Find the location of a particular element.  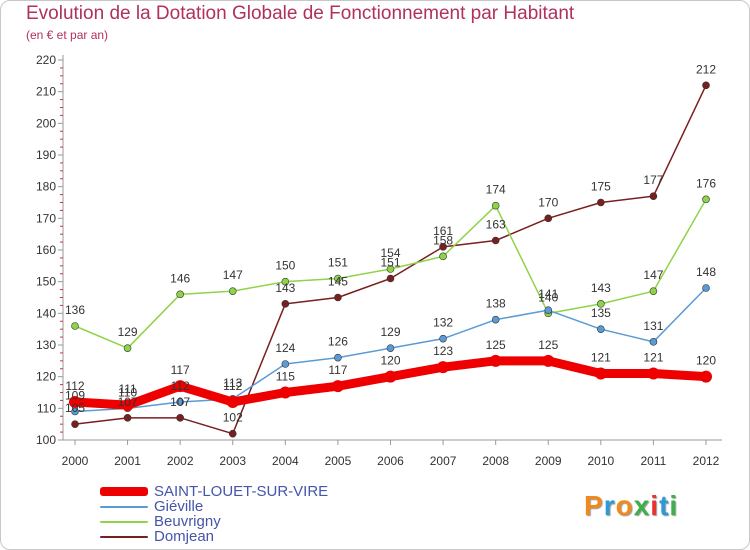

data-label: 125 is located at coordinates (496, 345).